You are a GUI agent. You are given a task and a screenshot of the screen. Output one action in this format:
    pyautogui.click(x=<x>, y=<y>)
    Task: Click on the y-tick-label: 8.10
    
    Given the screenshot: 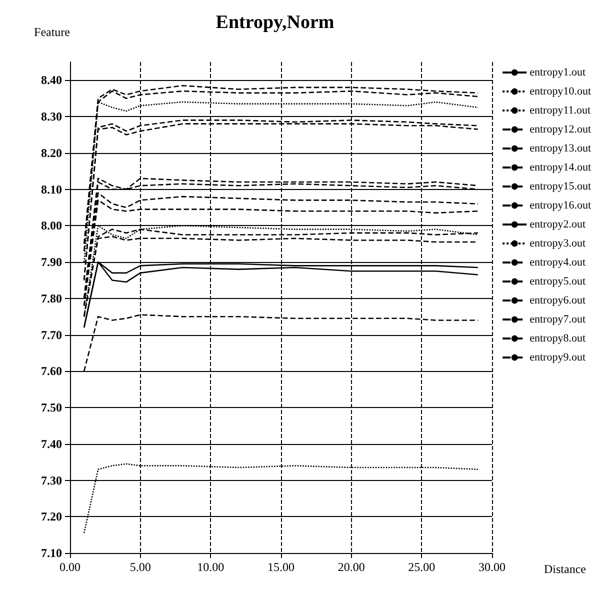 What is the action you would take?
    pyautogui.click(x=51, y=189)
    